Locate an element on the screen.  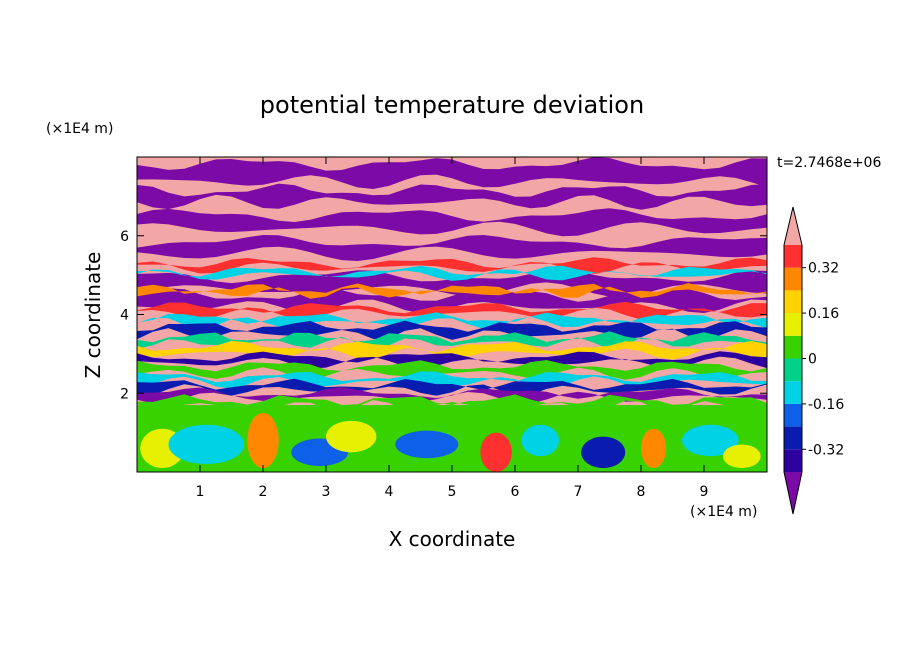
x-unit-label: (×1E4 m) is located at coordinates (723, 512).